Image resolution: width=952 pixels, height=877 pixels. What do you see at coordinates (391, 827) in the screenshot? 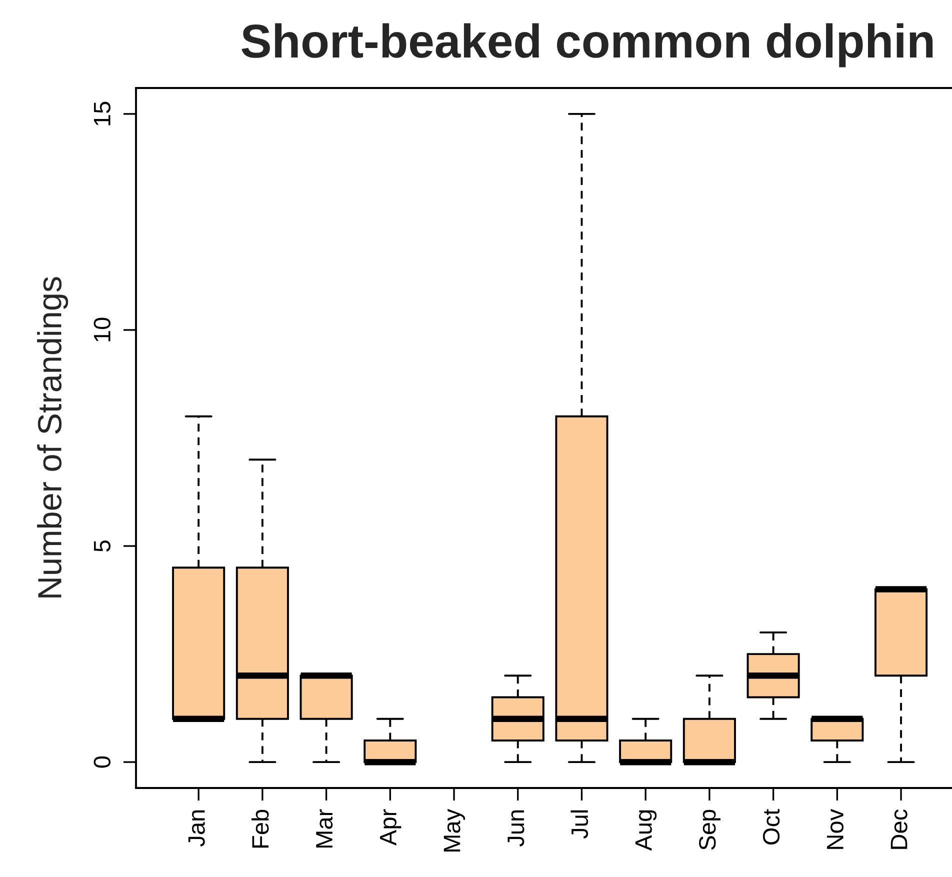
I see `x-tick-label: Apr` at bounding box center [391, 827].